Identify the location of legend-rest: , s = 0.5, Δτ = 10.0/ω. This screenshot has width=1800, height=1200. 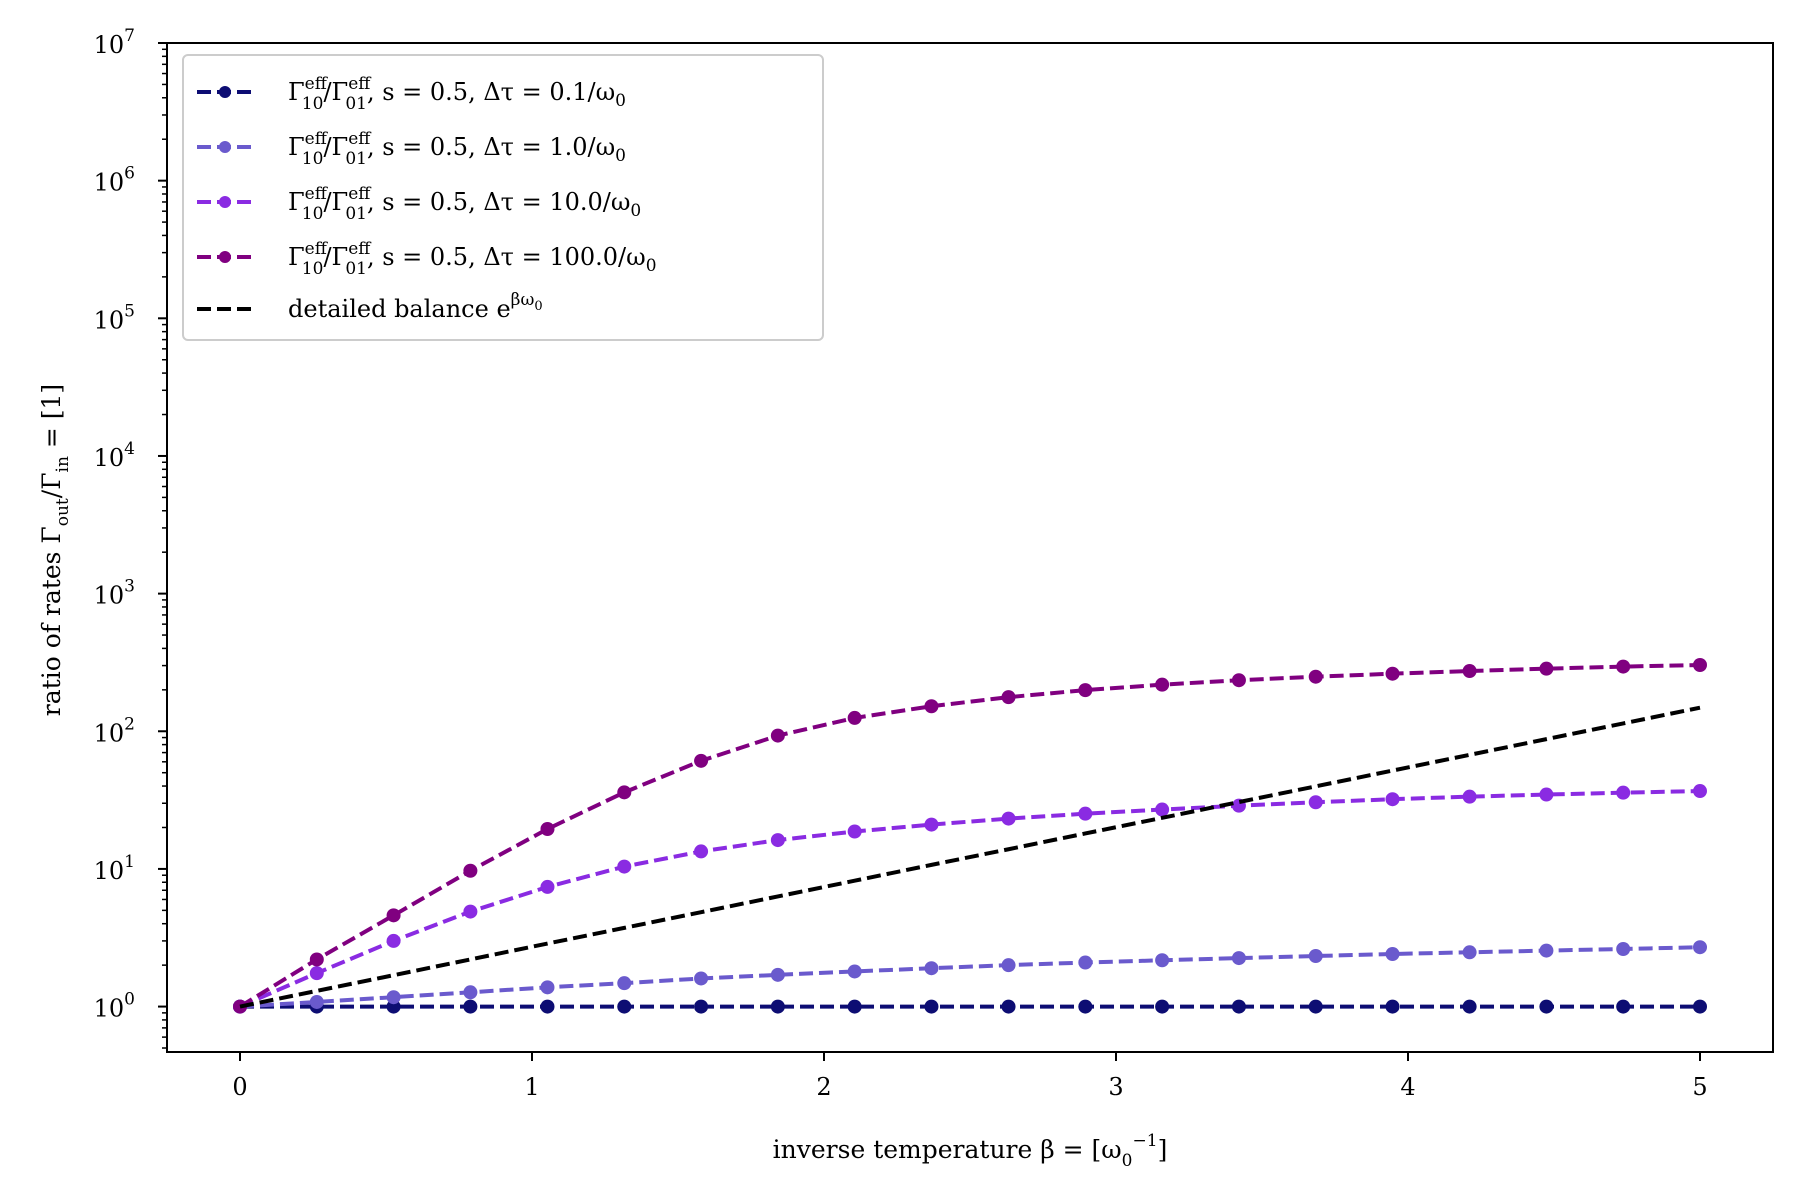
(498, 202).